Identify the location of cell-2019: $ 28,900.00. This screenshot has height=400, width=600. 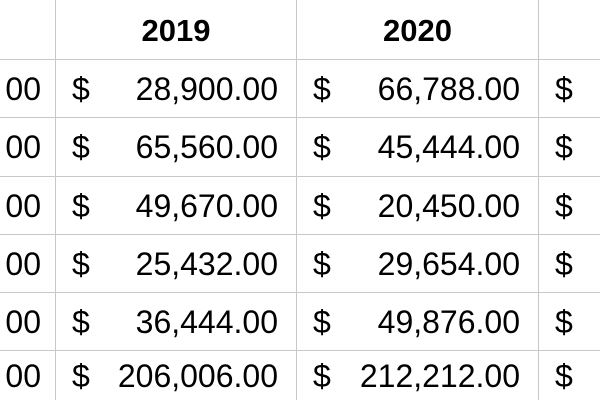
(176, 89).